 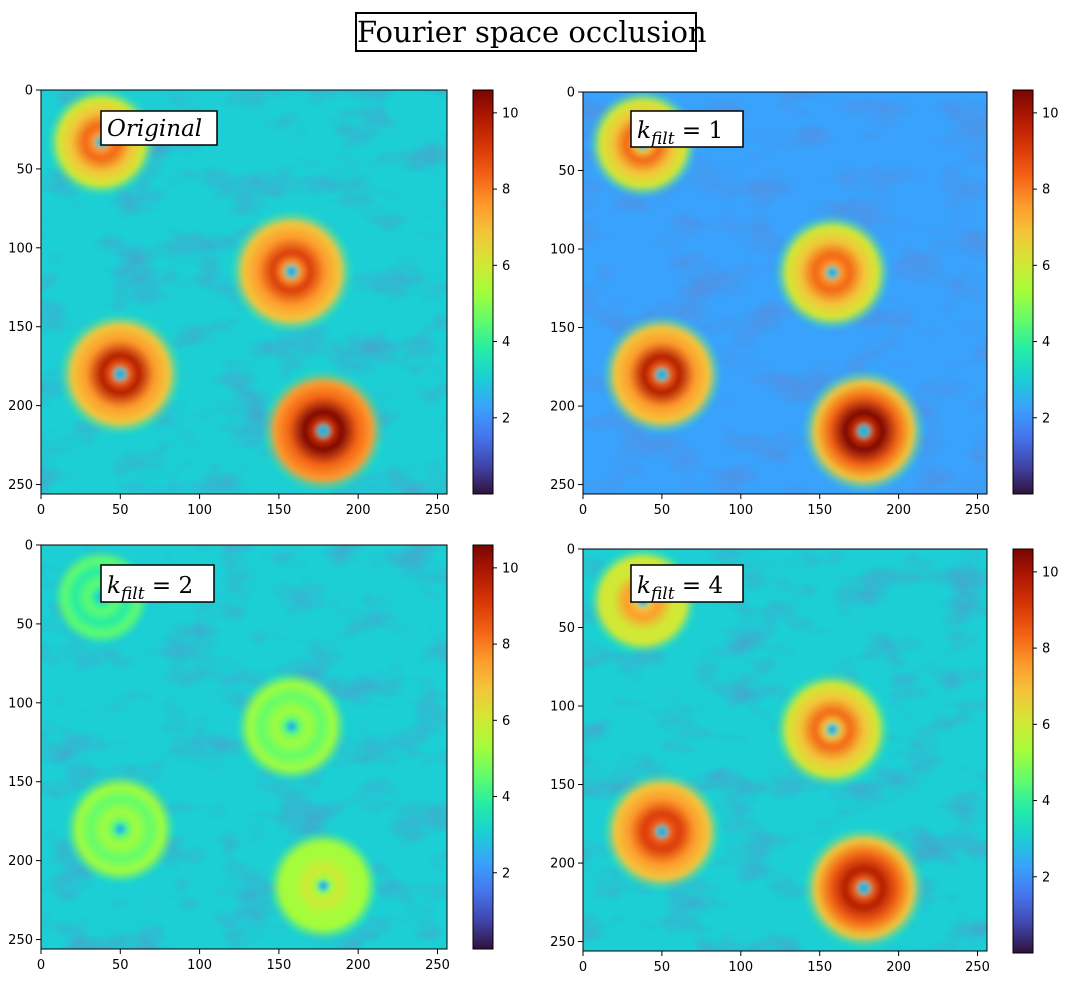 I want to click on panel-label-text: kfilt = 1, so click(x=680, y=133).